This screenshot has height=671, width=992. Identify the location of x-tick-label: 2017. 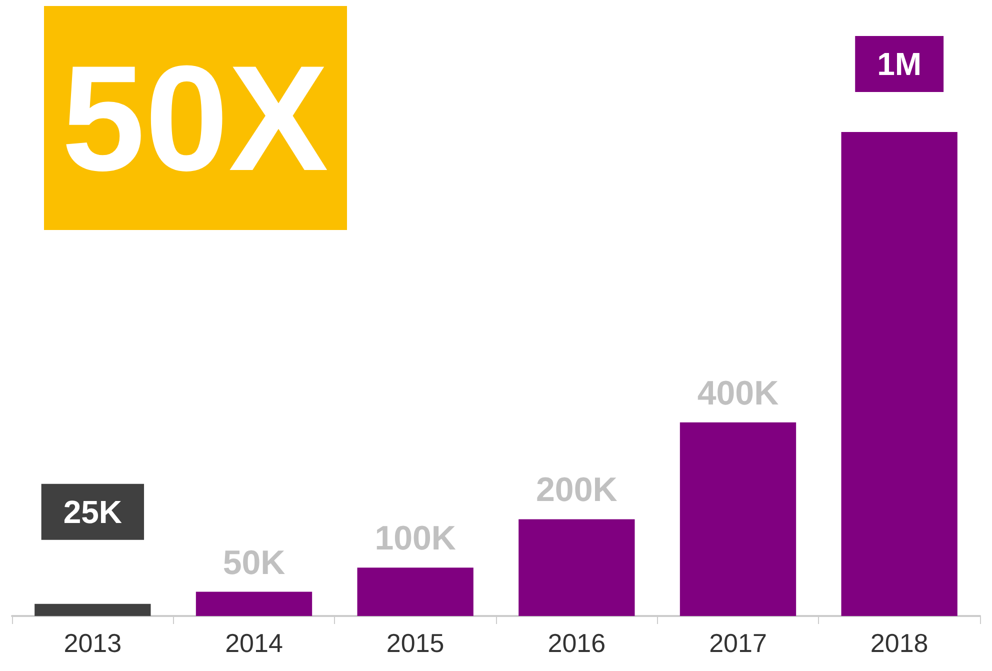
(738, 643).